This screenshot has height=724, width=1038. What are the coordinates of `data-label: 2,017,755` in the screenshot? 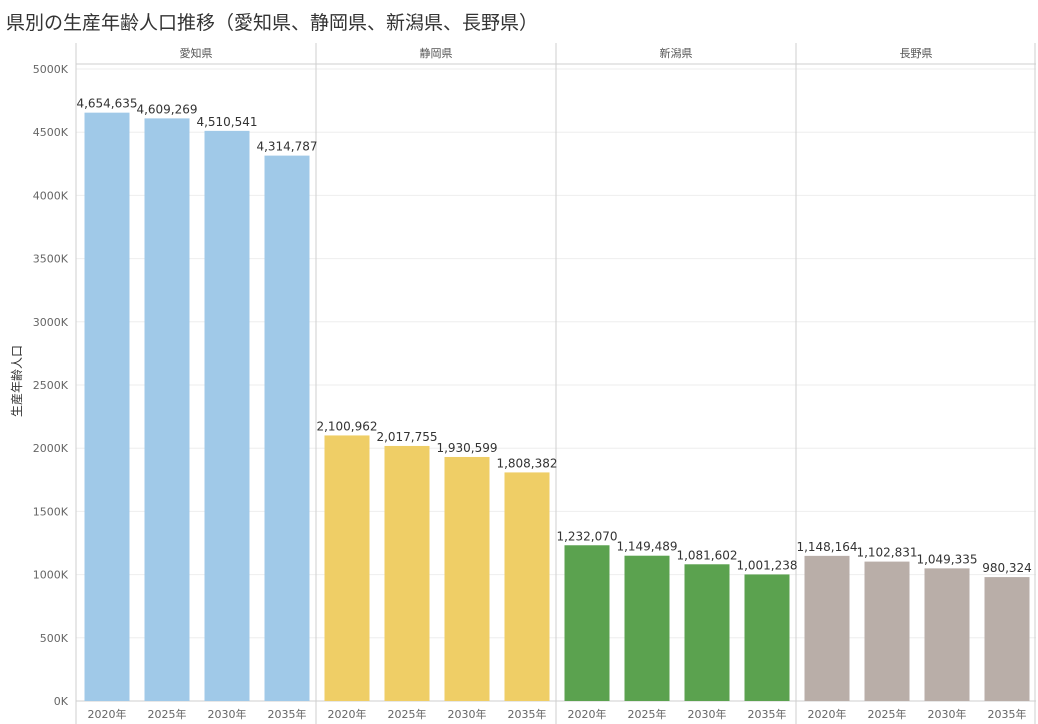 It's located at (406, 437).